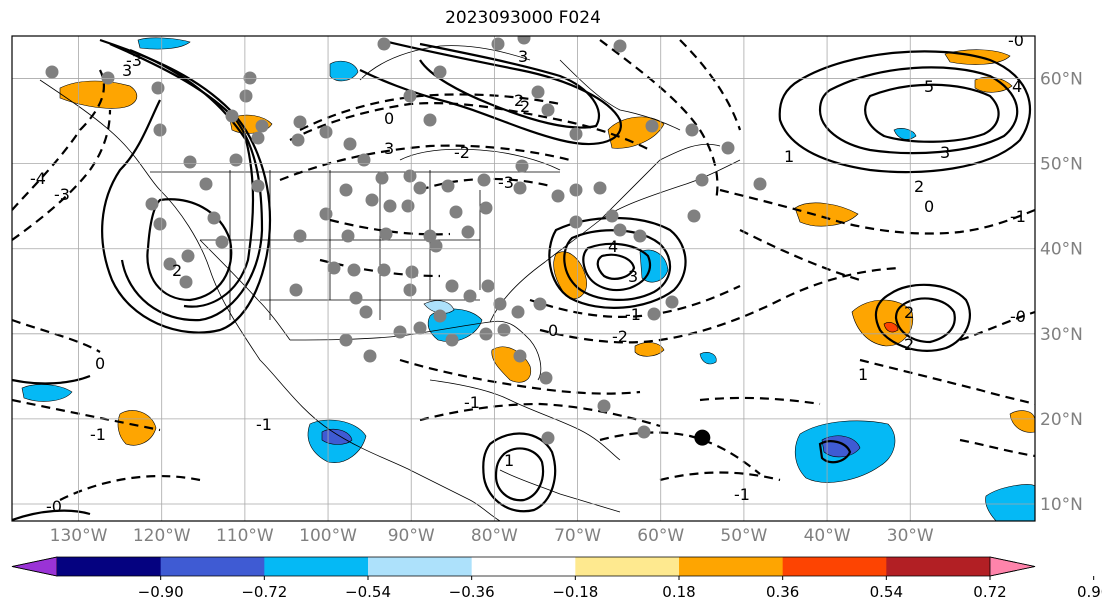  Describe the element at coordinates (328, 536) in the screenshot. I see `lon-tick-label: 100°W` at that location.